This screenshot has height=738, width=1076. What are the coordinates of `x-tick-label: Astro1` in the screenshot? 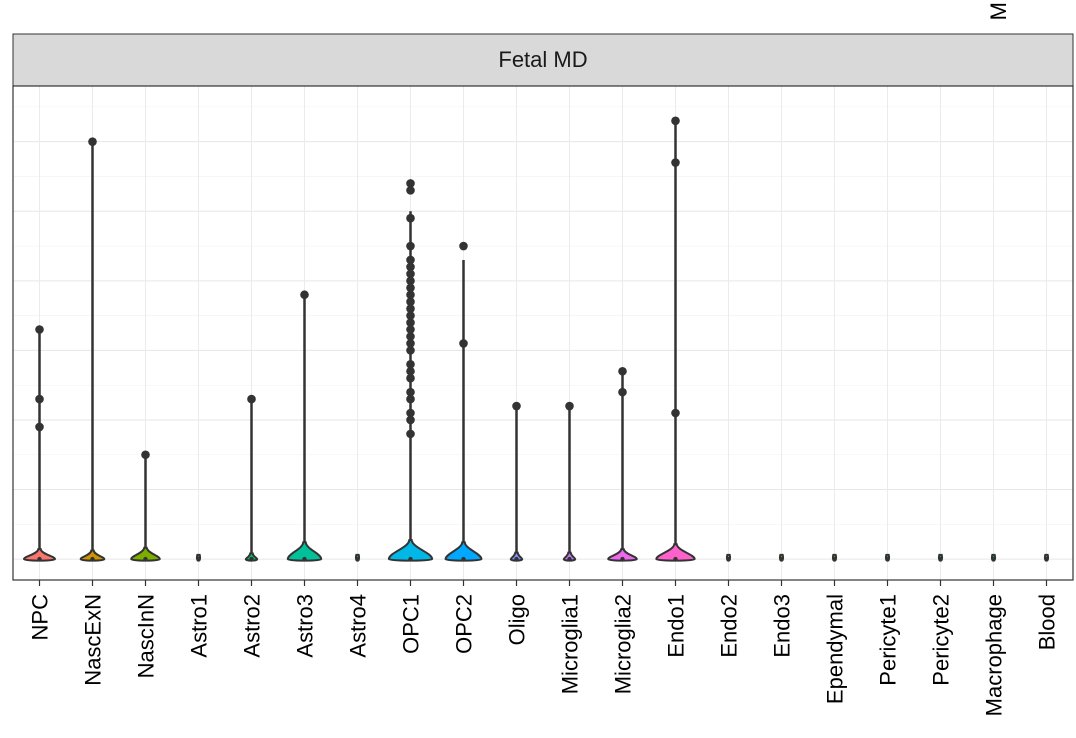 It's located at (199, 626).